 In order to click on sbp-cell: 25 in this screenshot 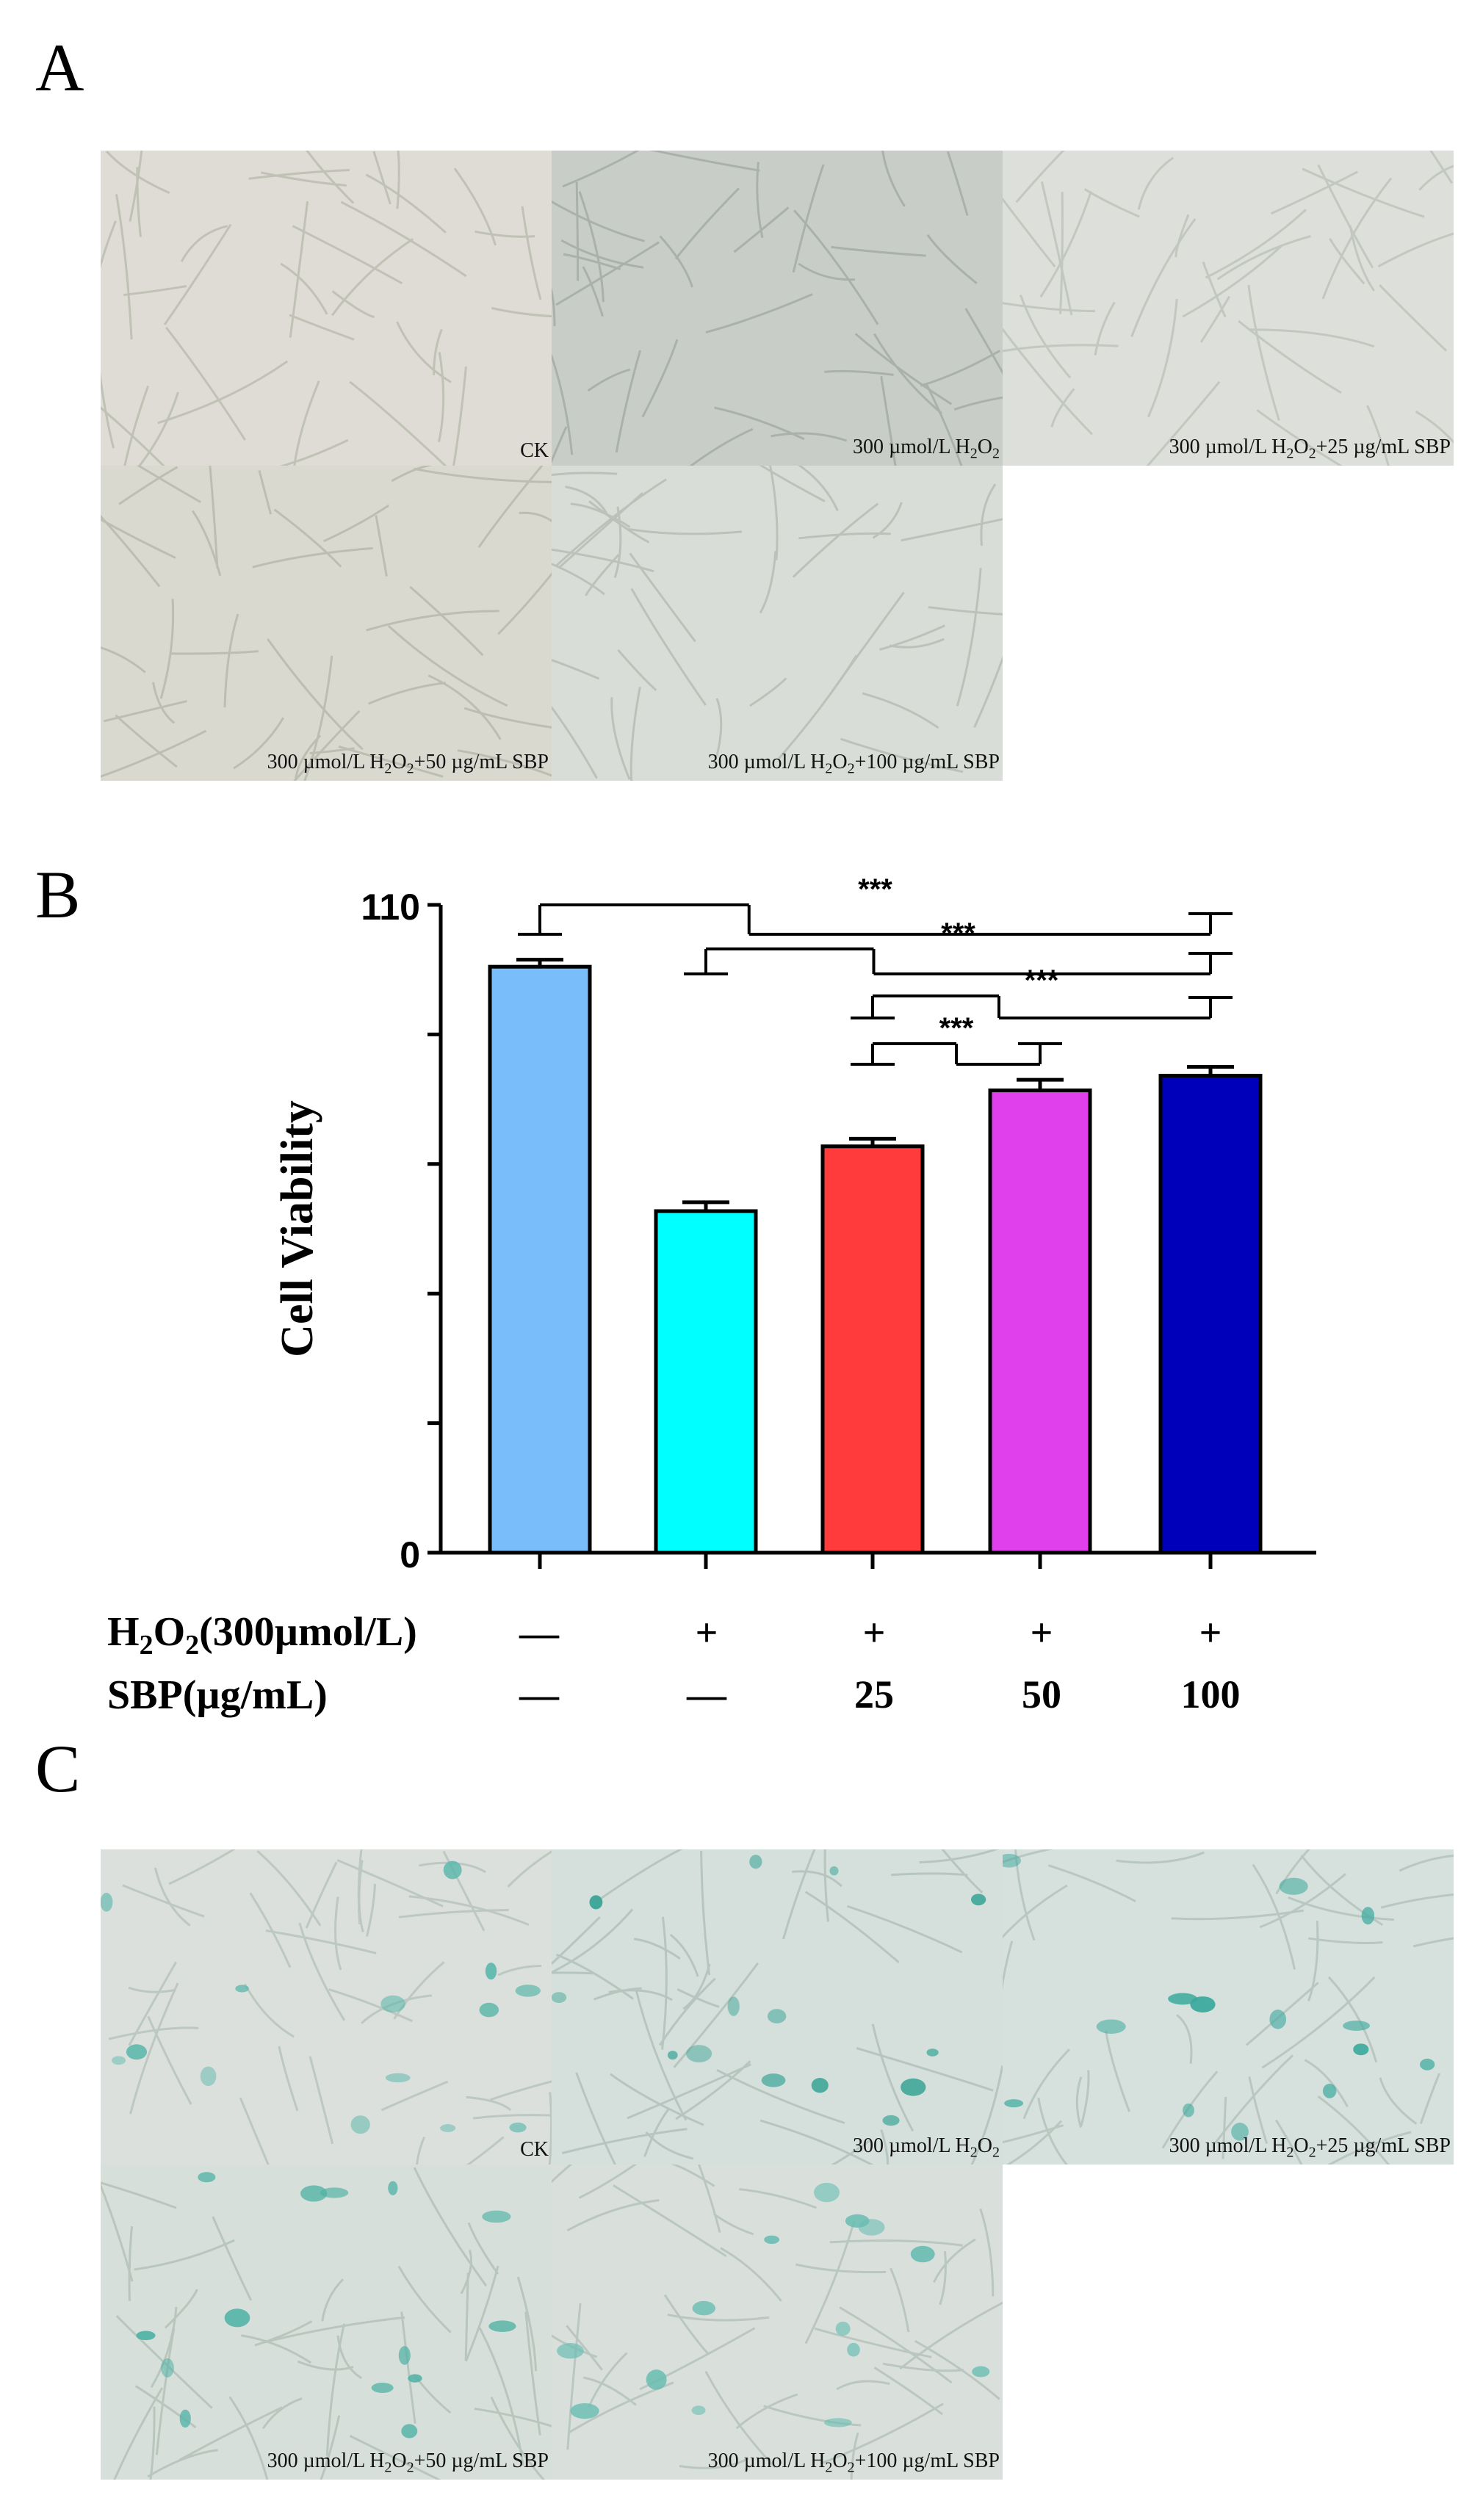, I will do `click(874, 1694)`.